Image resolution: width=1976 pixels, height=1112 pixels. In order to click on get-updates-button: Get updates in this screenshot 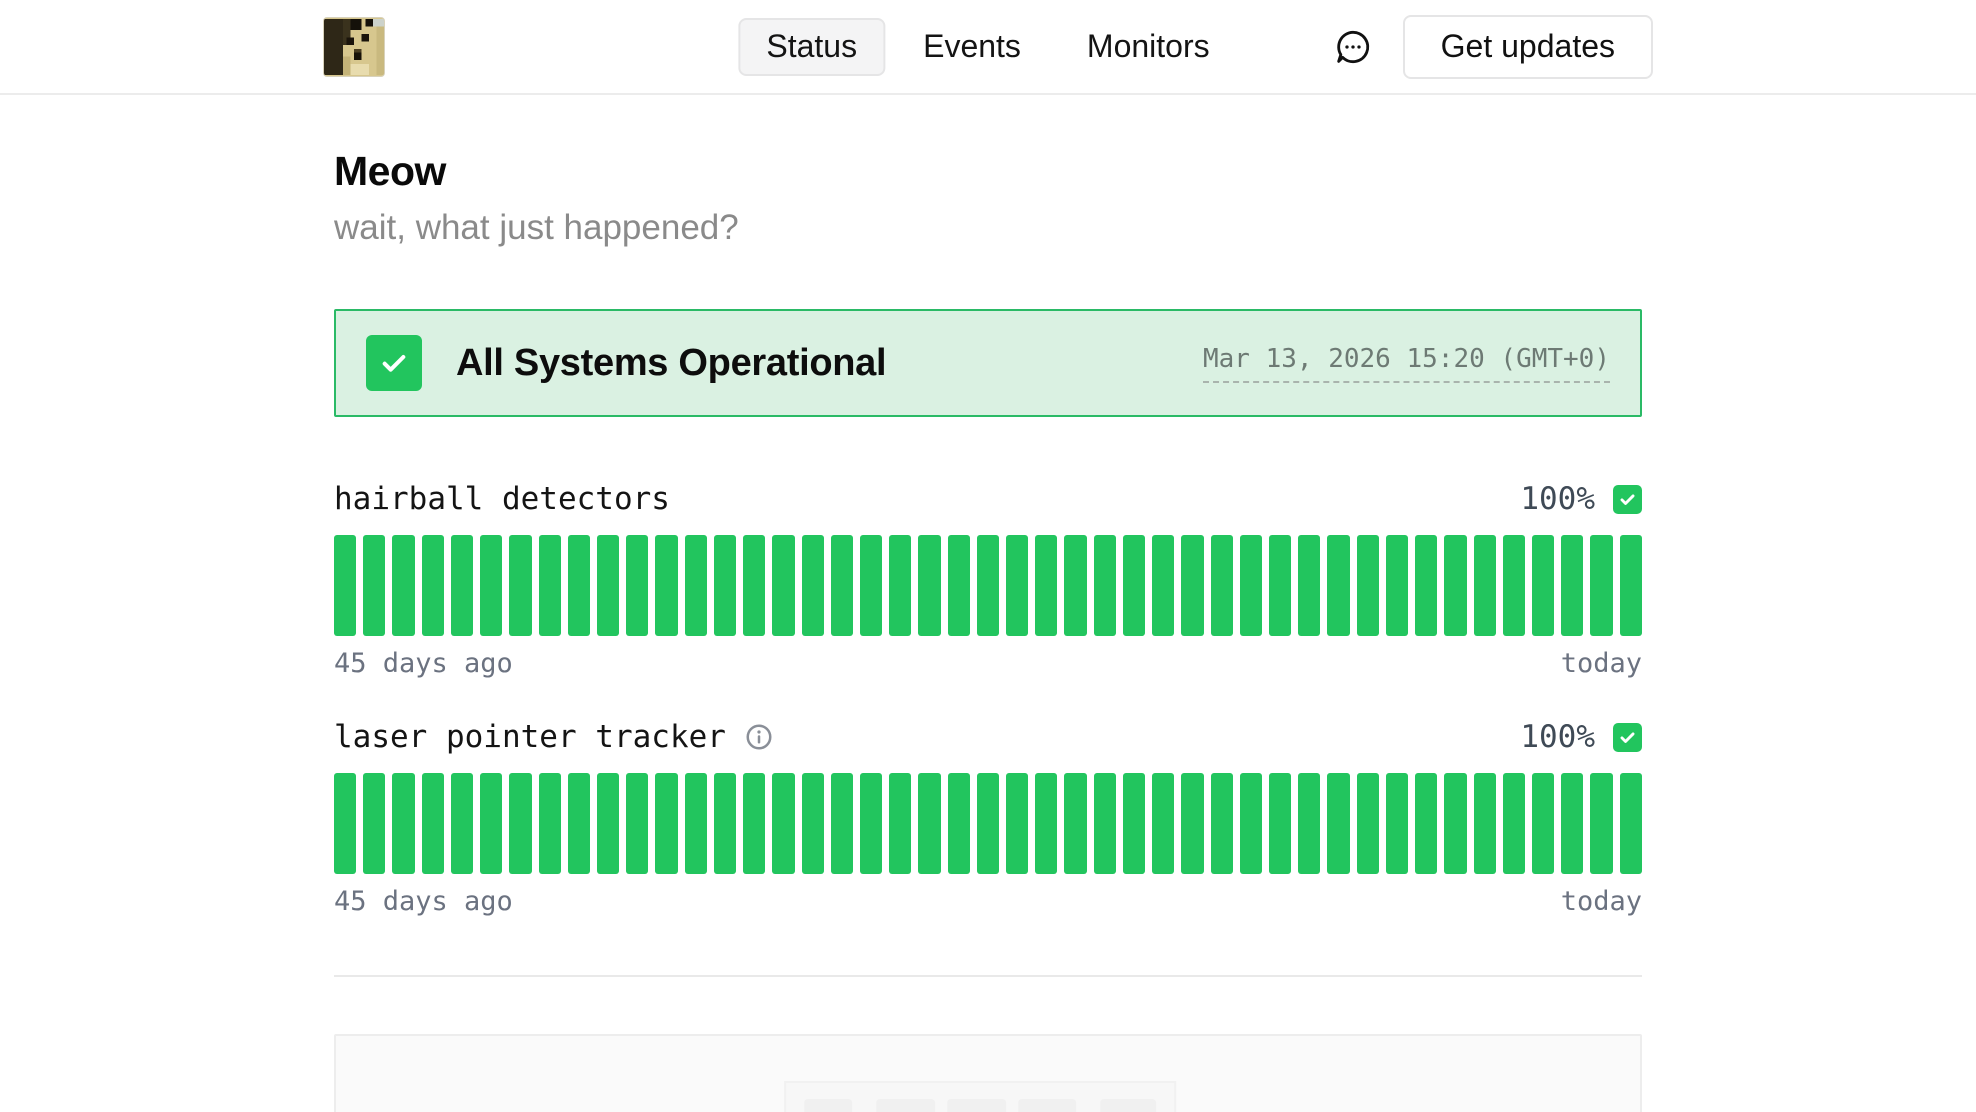, I will do `click(1527, 46)`.